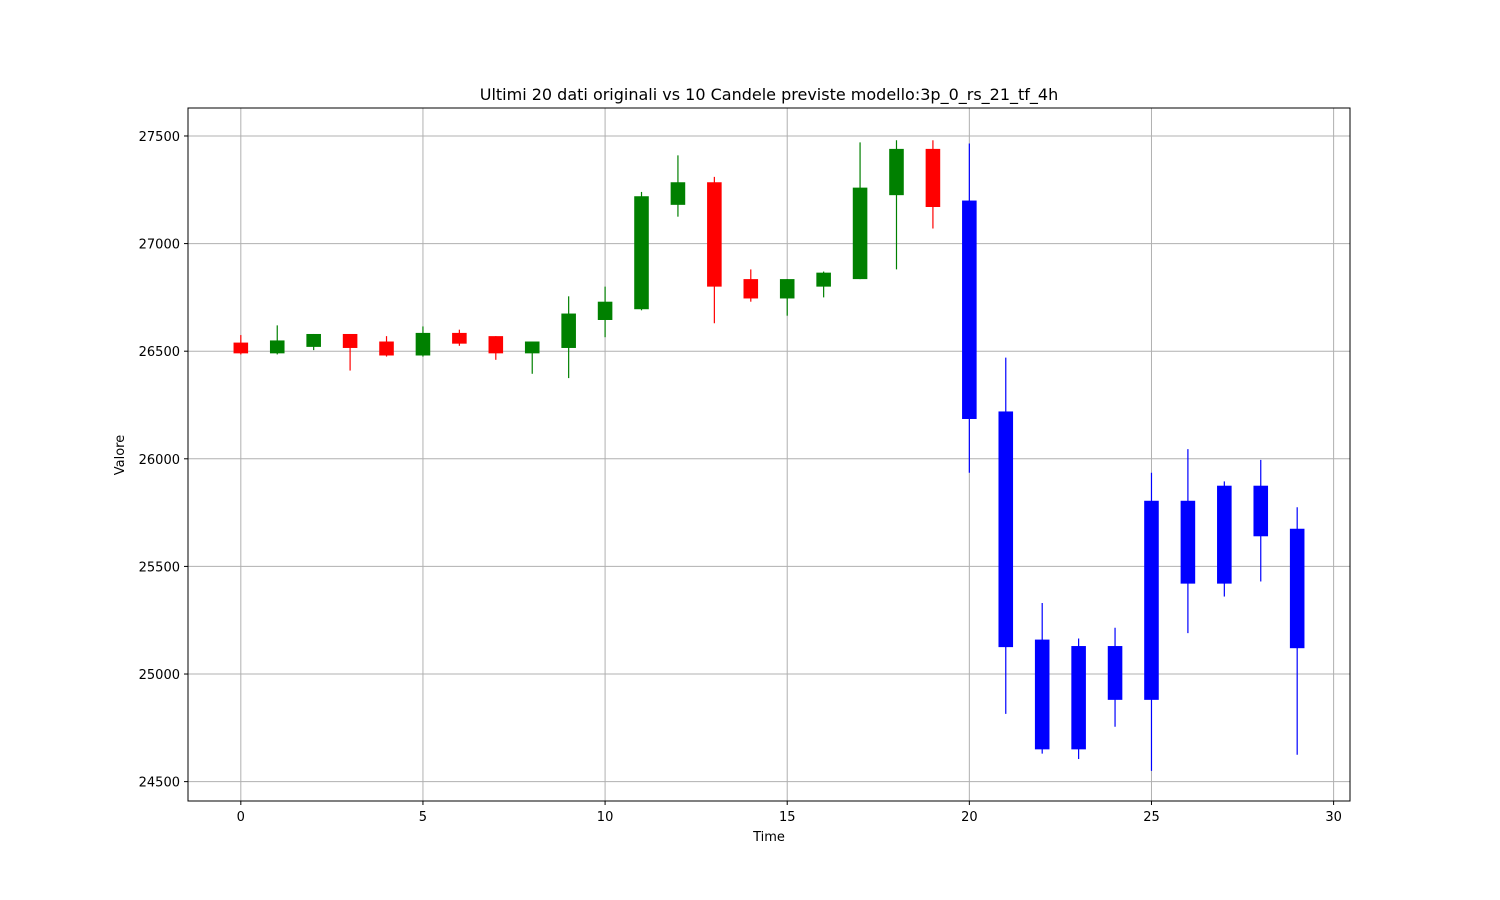 The image size is (1500, 900). I want to click on y-tick-label: 27500, so click(159, 137).